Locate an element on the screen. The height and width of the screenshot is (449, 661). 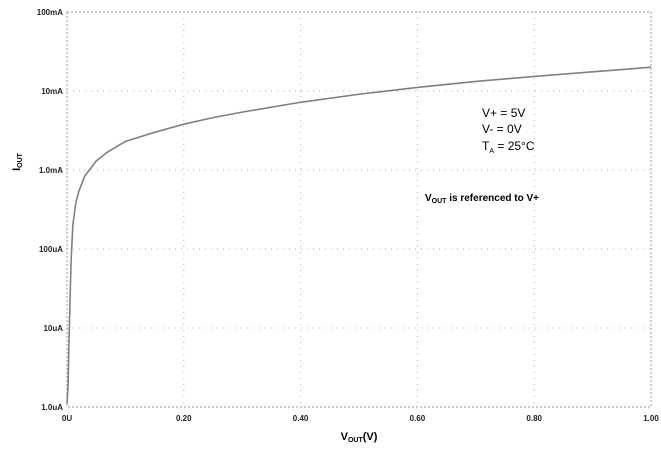
x-axis-title-main: V is located at coordinates (345, 437).